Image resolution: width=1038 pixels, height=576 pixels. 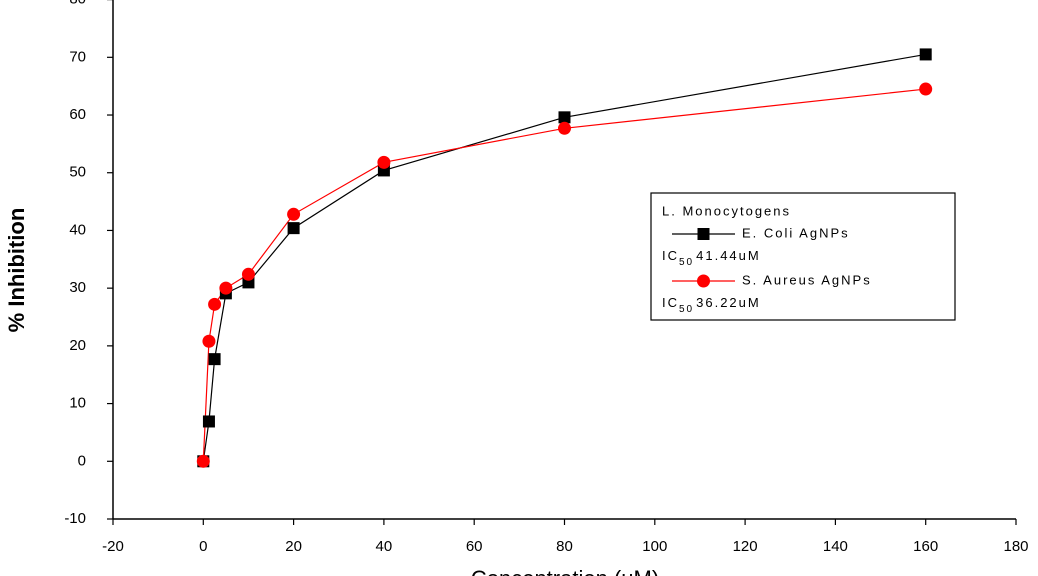 I want to click on ic50-label: IC50 36.22uM, so click(x=711, y=304).